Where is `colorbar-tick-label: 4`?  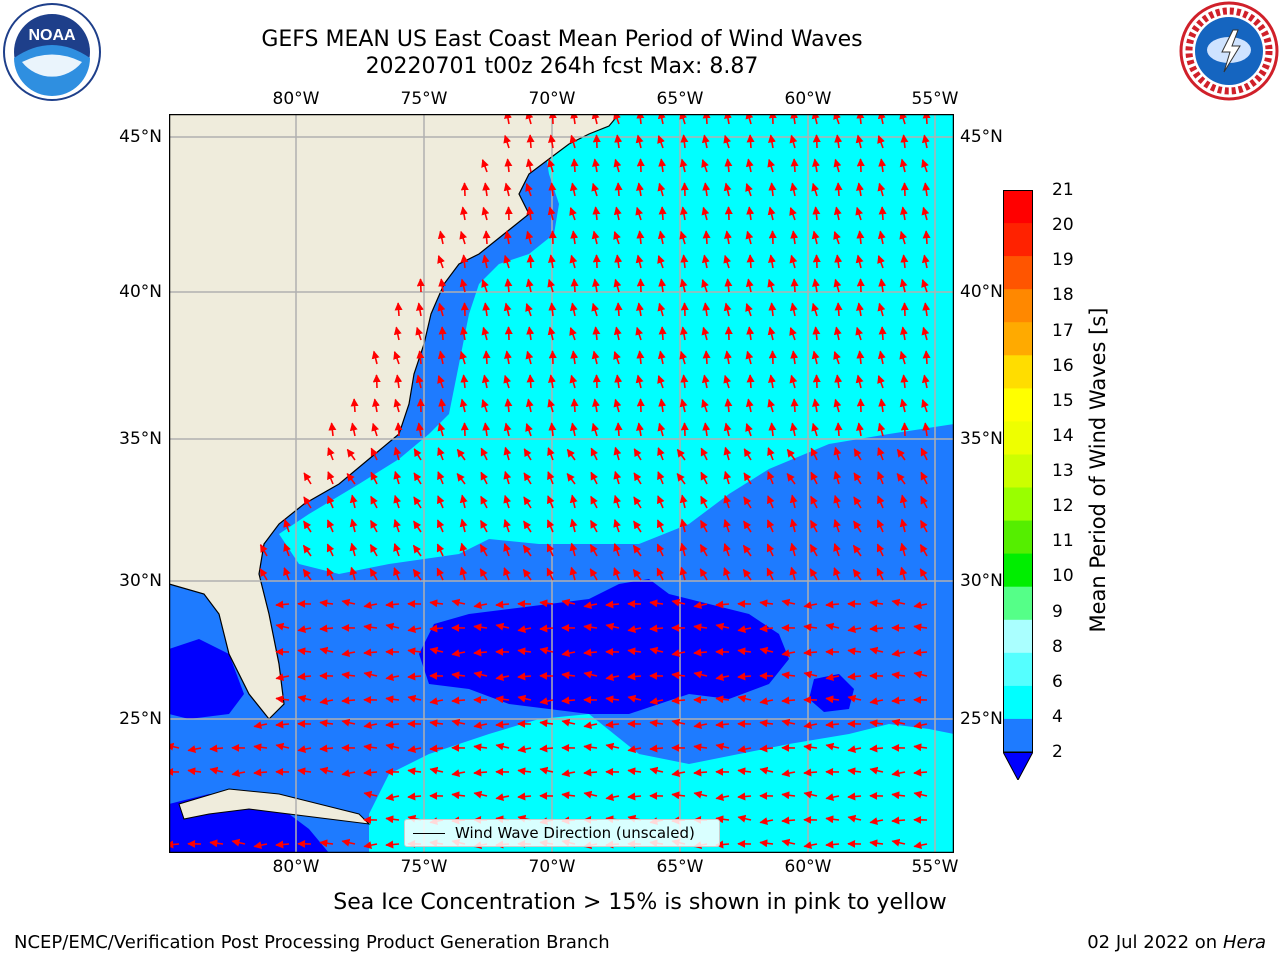 colorbar-tick-label: 4 is located at coordinates (1057, 716).